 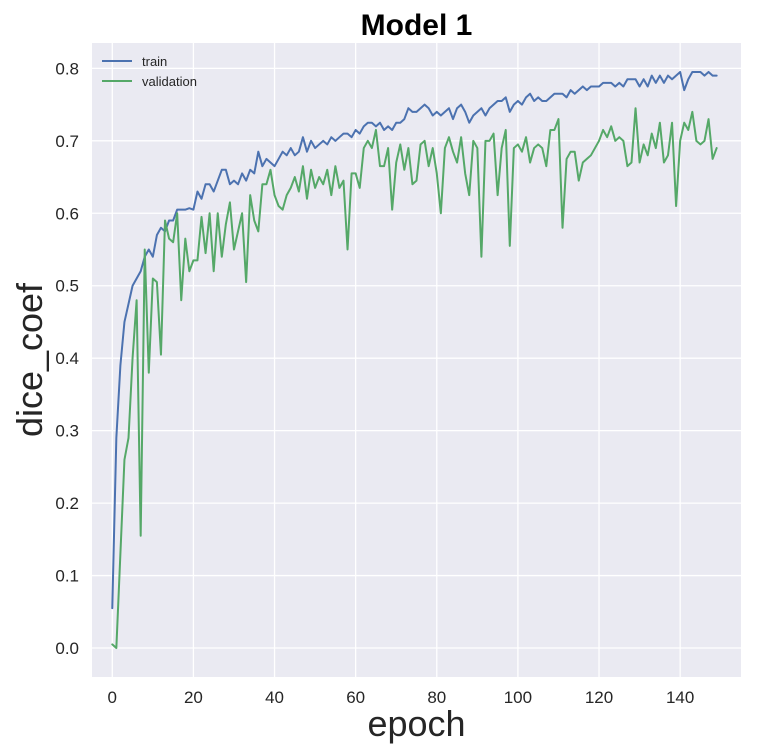 I want to click on x-tick-label: 60, so click(x=355, y=697).